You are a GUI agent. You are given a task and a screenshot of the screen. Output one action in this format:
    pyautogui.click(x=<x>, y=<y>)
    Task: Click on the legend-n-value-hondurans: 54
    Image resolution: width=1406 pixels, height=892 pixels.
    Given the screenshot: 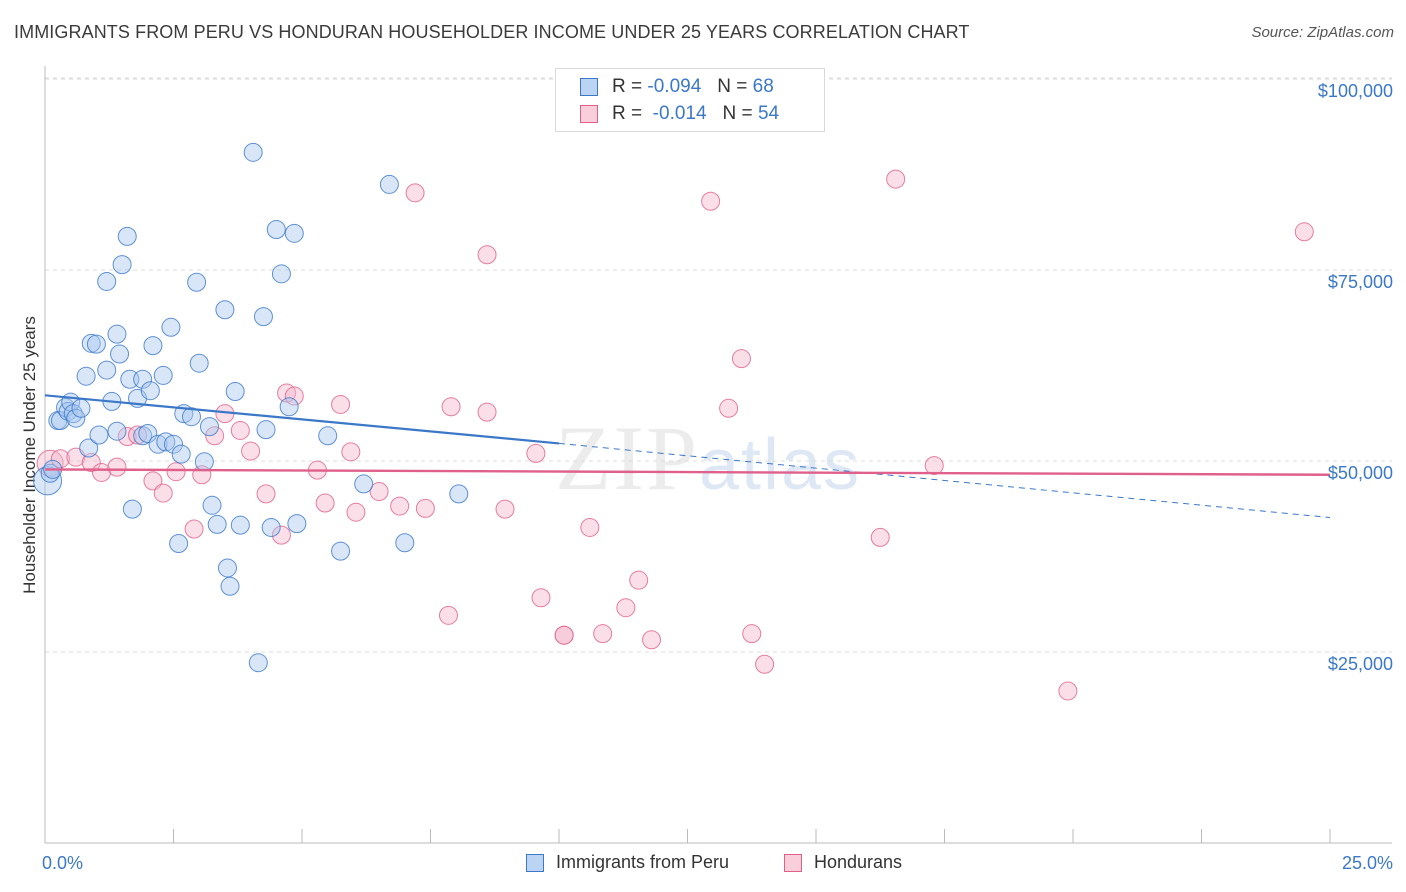 What is the action you would take?
    pyautogui.click(x=768, y=113)
    